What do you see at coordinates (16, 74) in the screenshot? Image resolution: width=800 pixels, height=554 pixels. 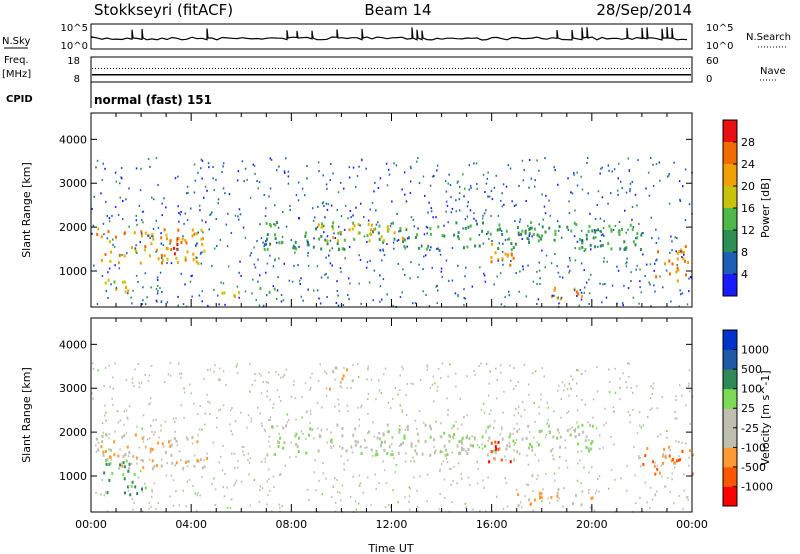 I see `freq-unit: [MHz]` at bounding box center [16, 74].